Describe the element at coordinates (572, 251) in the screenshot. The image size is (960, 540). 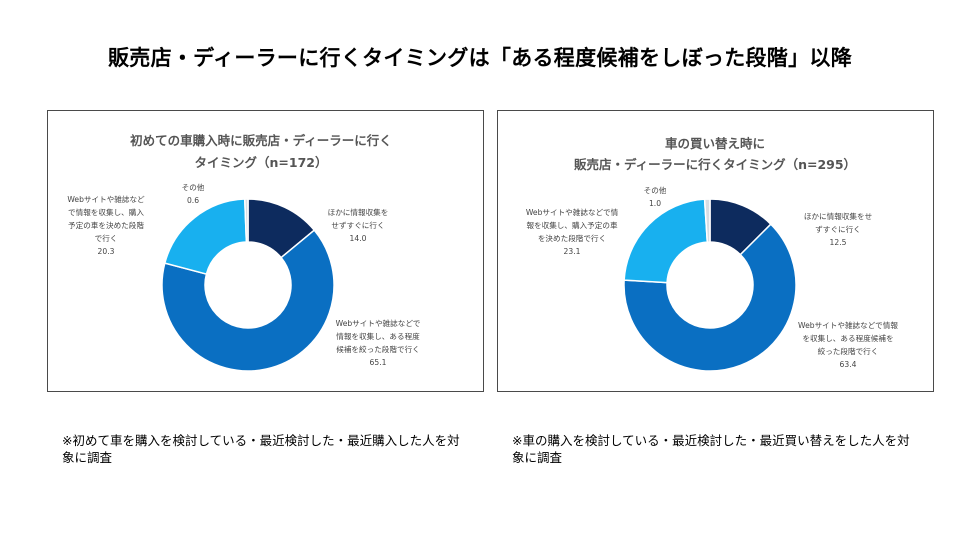
I see `slice-data-label-line: 23.1` at that location.